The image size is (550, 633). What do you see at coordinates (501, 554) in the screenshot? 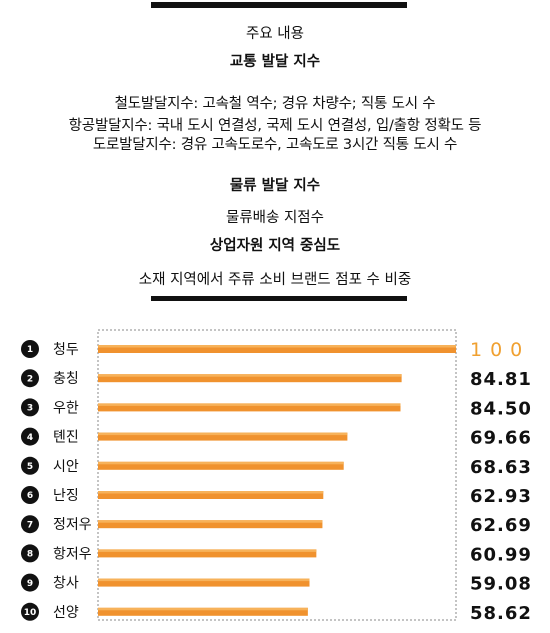
I see `value-label: 60.99` at bounding box center [501, 554].